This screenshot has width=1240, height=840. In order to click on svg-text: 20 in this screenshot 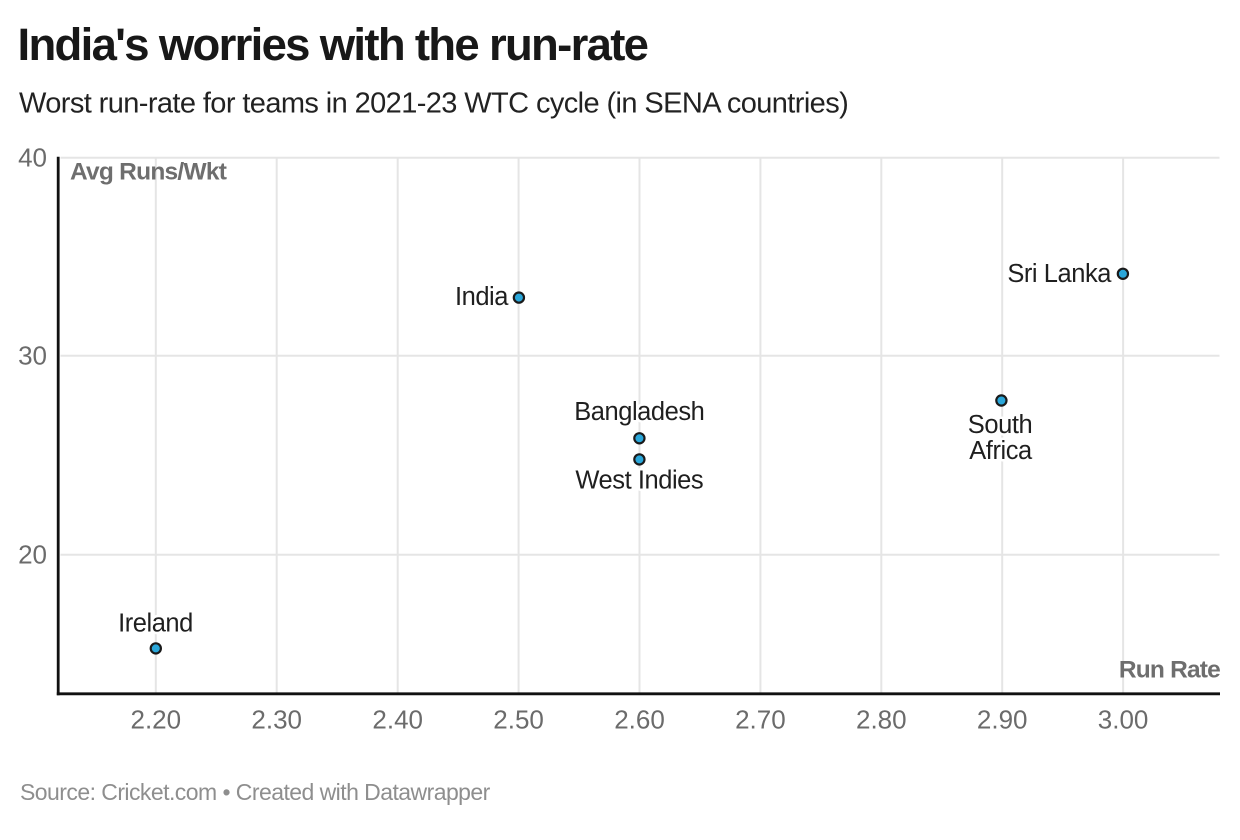, I will do `click(32, 555)`.